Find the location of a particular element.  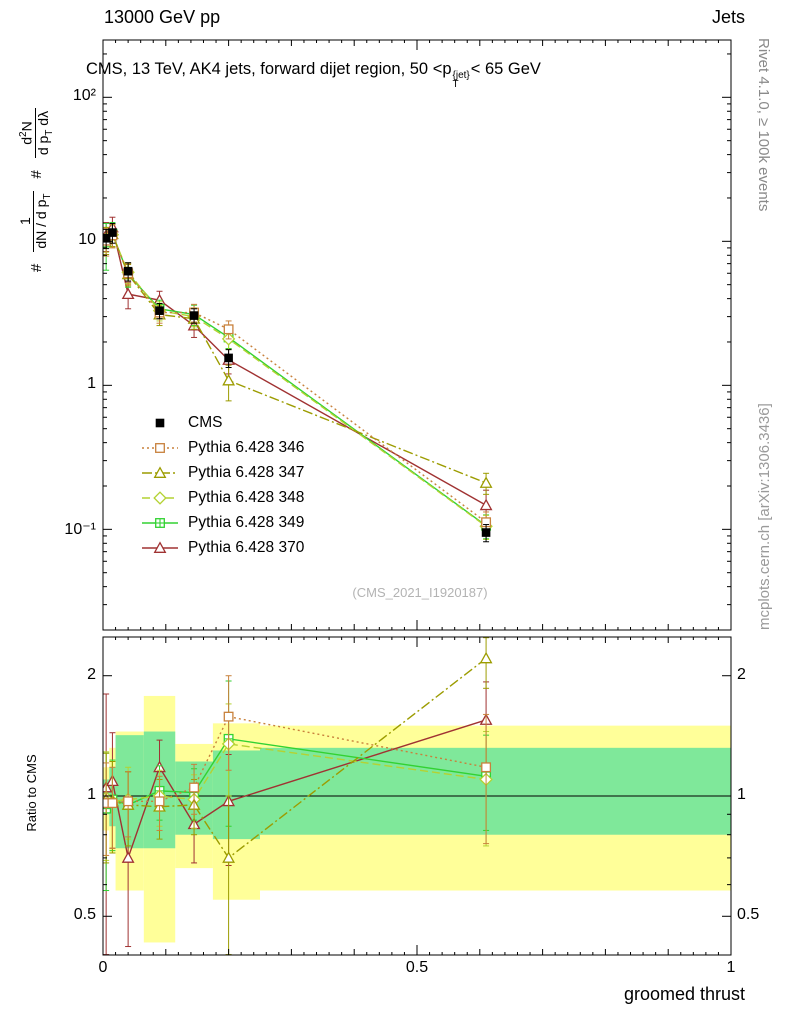

ratio-ytick-label-right: 2 is located at coordinates (741, 674).